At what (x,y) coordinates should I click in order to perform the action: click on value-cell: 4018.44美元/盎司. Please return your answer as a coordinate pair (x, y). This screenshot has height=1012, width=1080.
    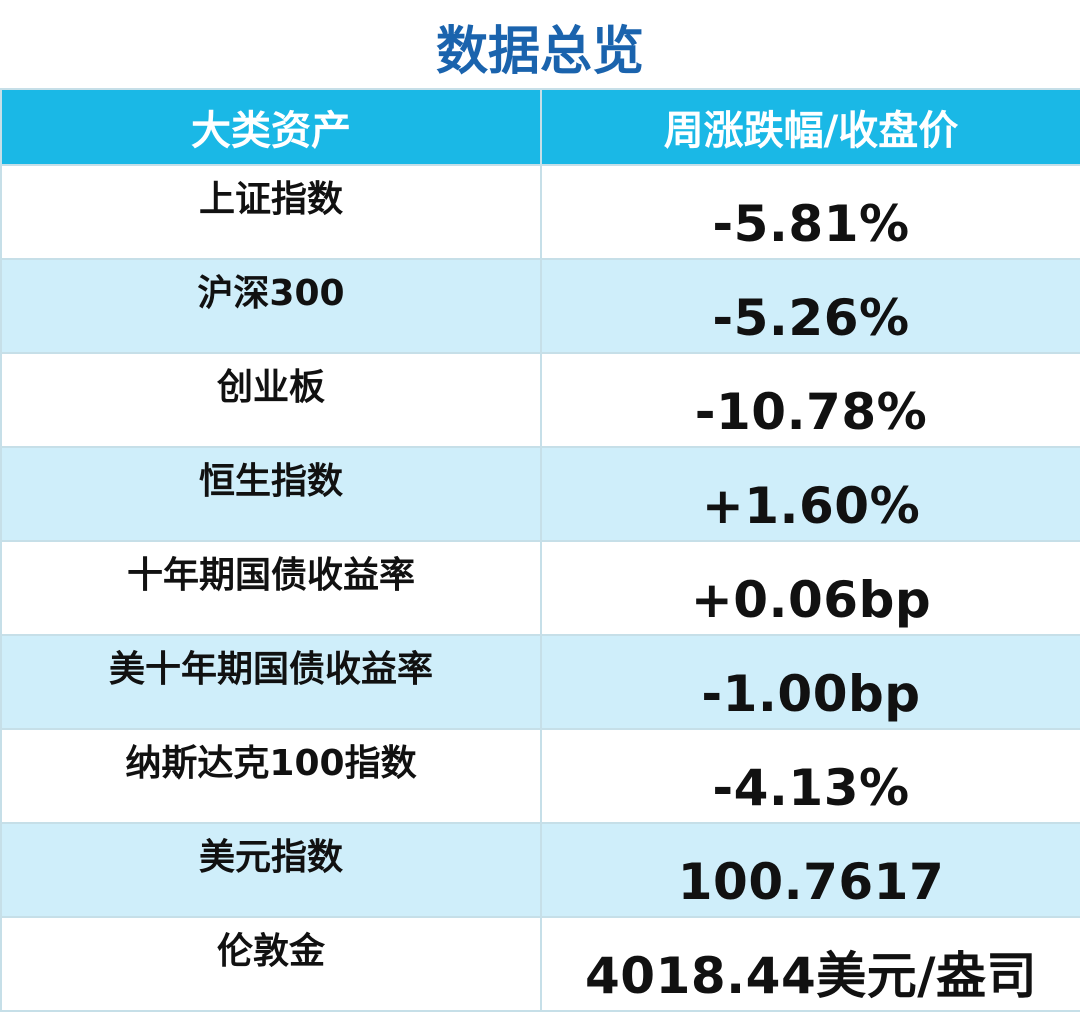
    Looking at the image, I should click on (810, 964).